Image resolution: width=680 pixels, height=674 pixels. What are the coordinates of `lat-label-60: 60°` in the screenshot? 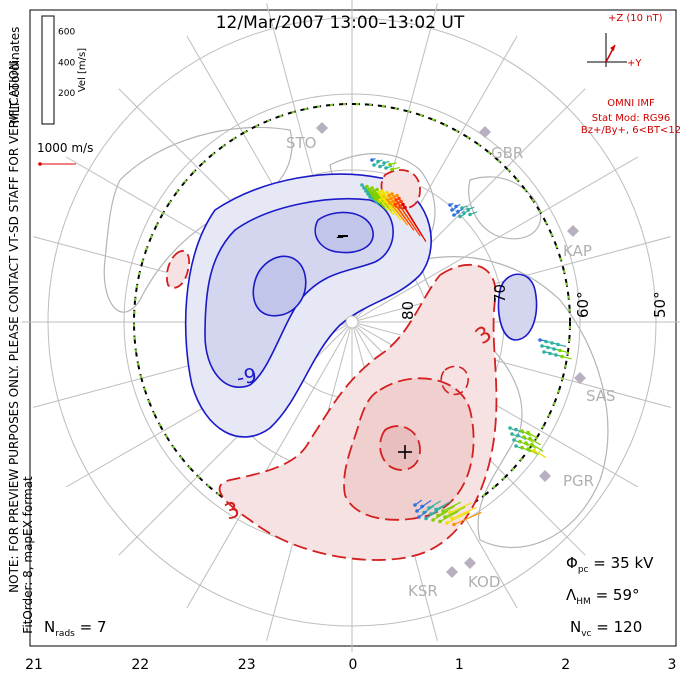 It's located at (583, 304).